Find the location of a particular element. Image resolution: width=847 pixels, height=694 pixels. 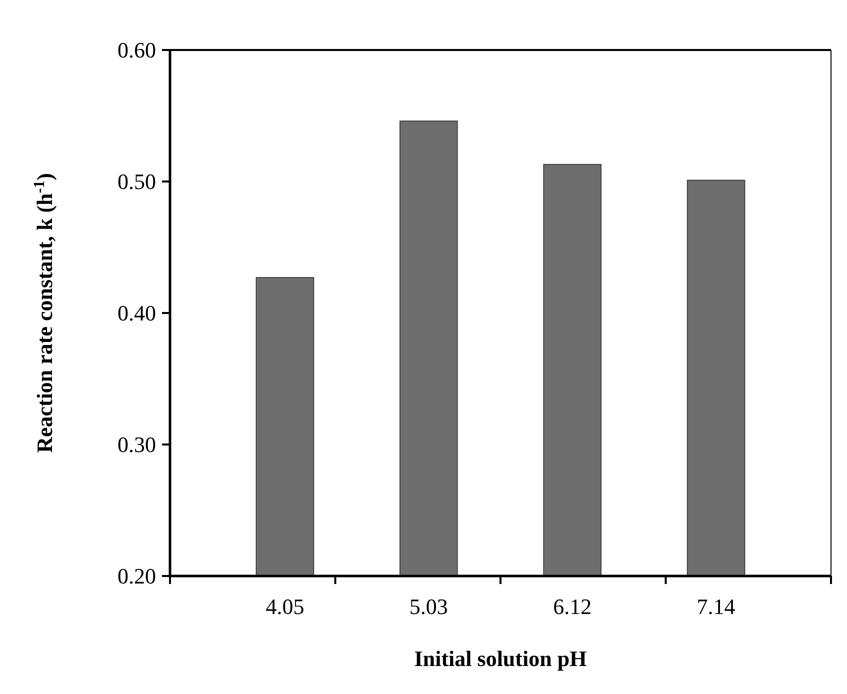

y-tick-label: 0.30 is located at coordinates (137, 445).